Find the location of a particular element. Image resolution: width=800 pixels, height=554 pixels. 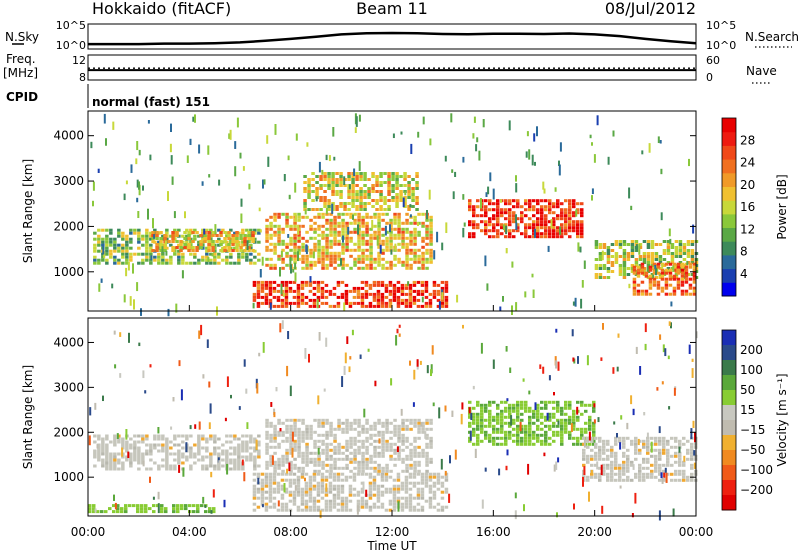

noise-left-tick-bottom: 10^0 is located at coordinates (71, 45).